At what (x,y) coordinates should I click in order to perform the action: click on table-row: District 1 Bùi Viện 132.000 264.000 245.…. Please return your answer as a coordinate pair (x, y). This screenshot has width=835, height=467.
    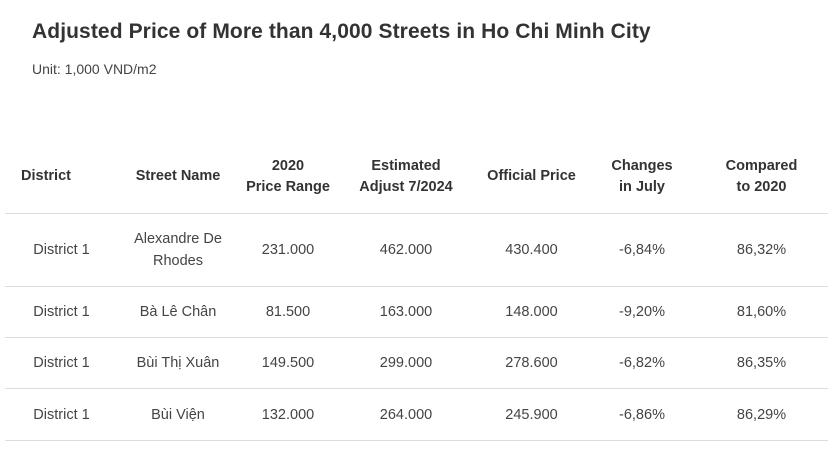
    Looking at the image, I should click on (416, 414).